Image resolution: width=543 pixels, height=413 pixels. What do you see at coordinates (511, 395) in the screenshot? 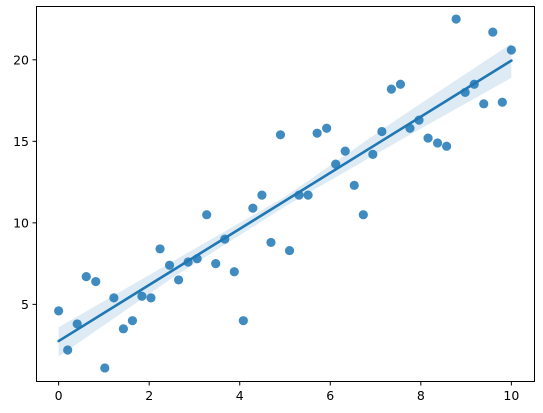
I see `x-tick-label: 10` at bounding box center [511, 395].